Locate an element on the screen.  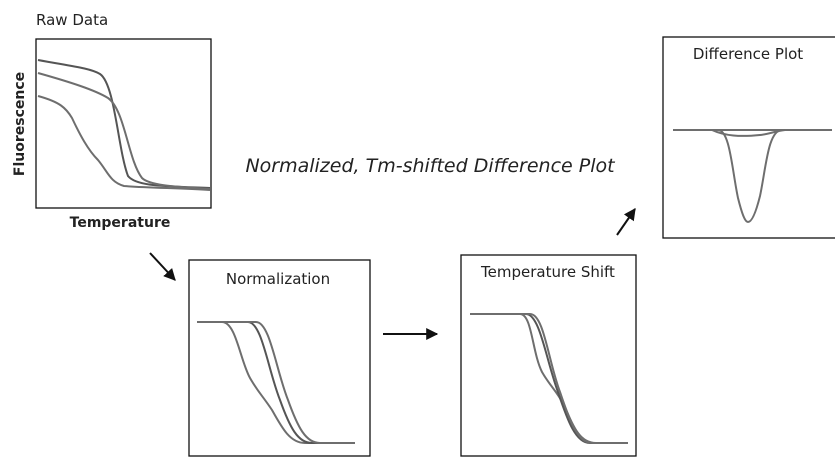
caption: Normalized, Tm-shifted Difference Plot is located at coordinates (430, 166).